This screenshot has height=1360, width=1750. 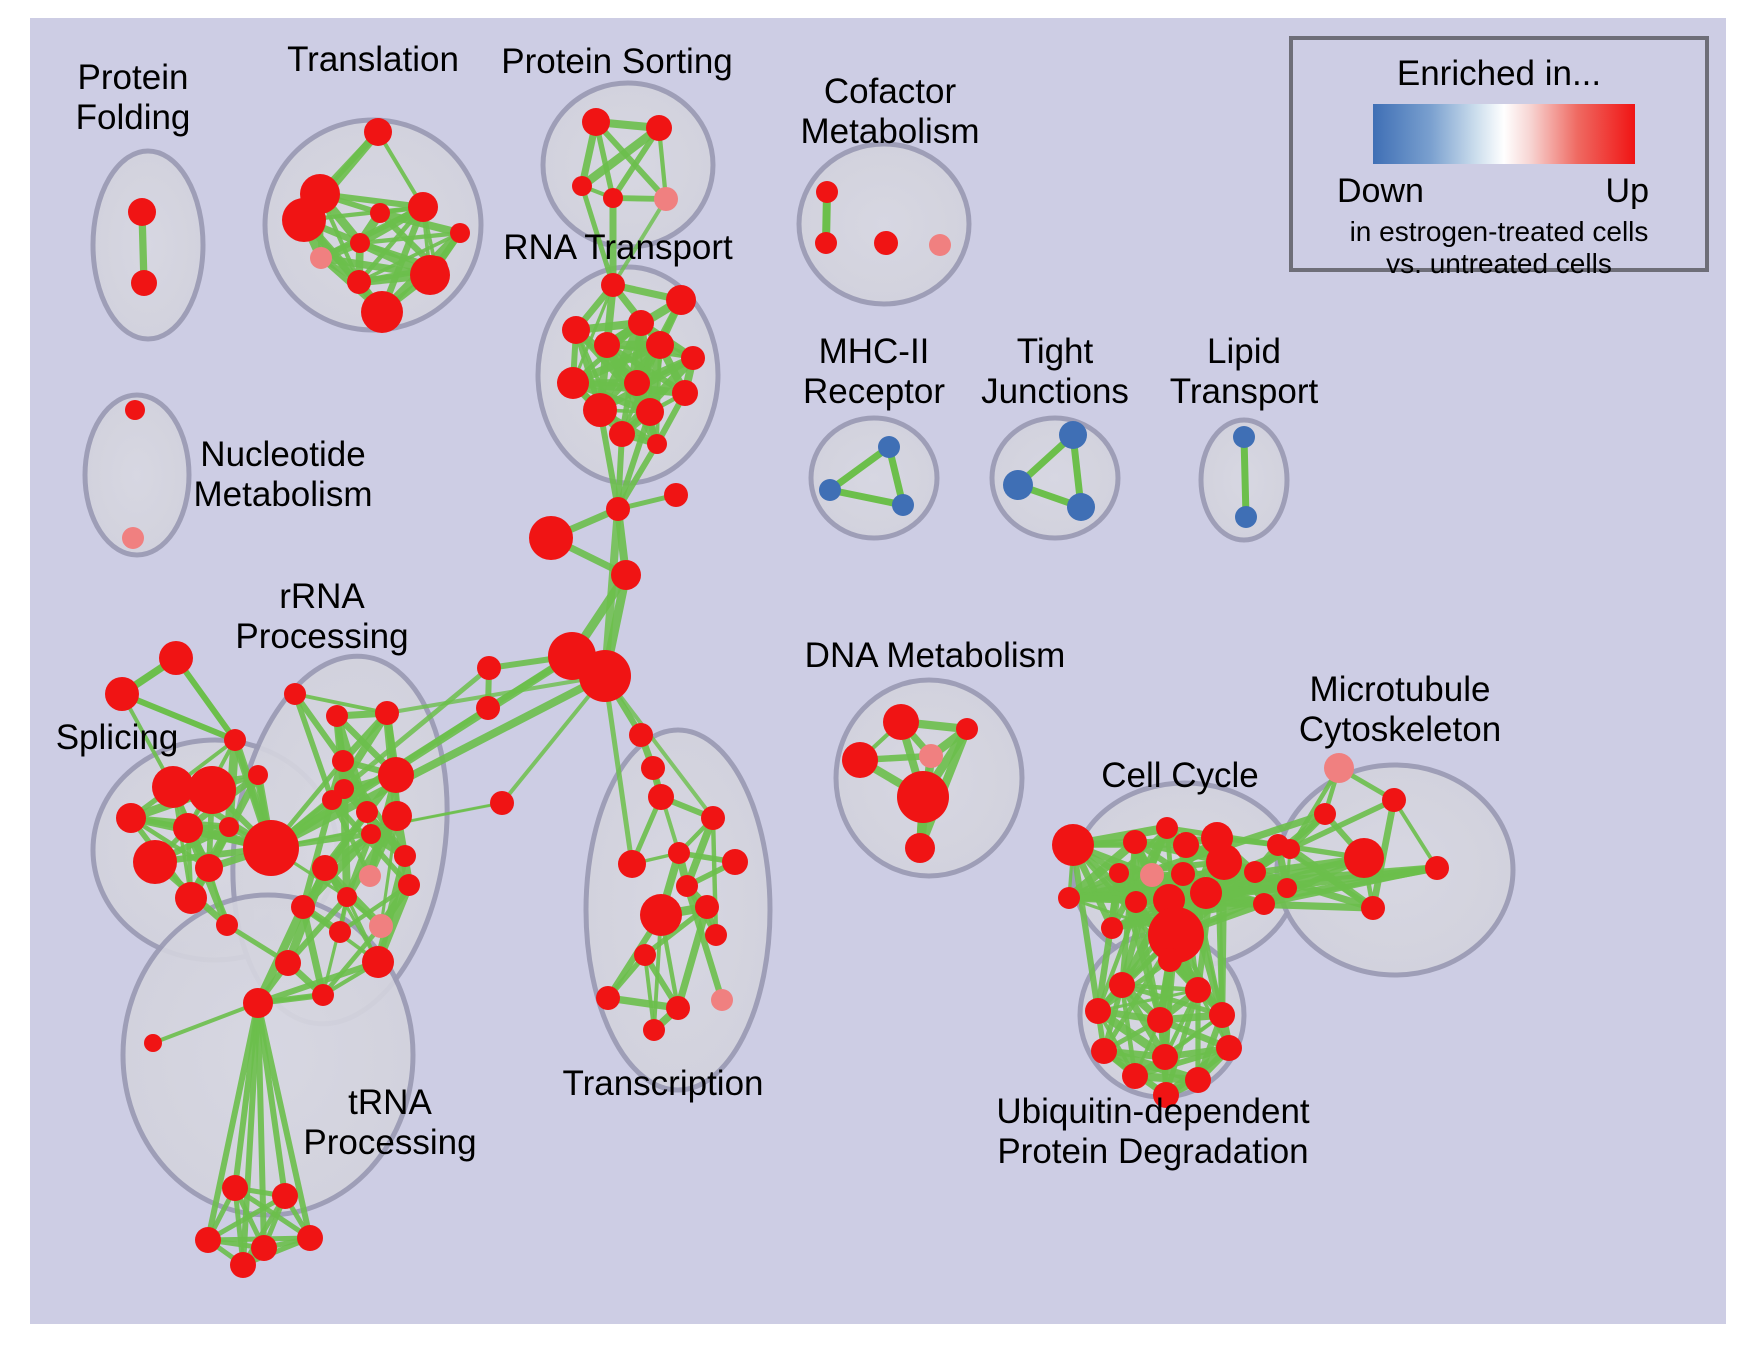 What do you see at coordinates (874, 351) in the screenshot?
I see `cluster-label-line: MHC-II` at bounding box center [874, 351].